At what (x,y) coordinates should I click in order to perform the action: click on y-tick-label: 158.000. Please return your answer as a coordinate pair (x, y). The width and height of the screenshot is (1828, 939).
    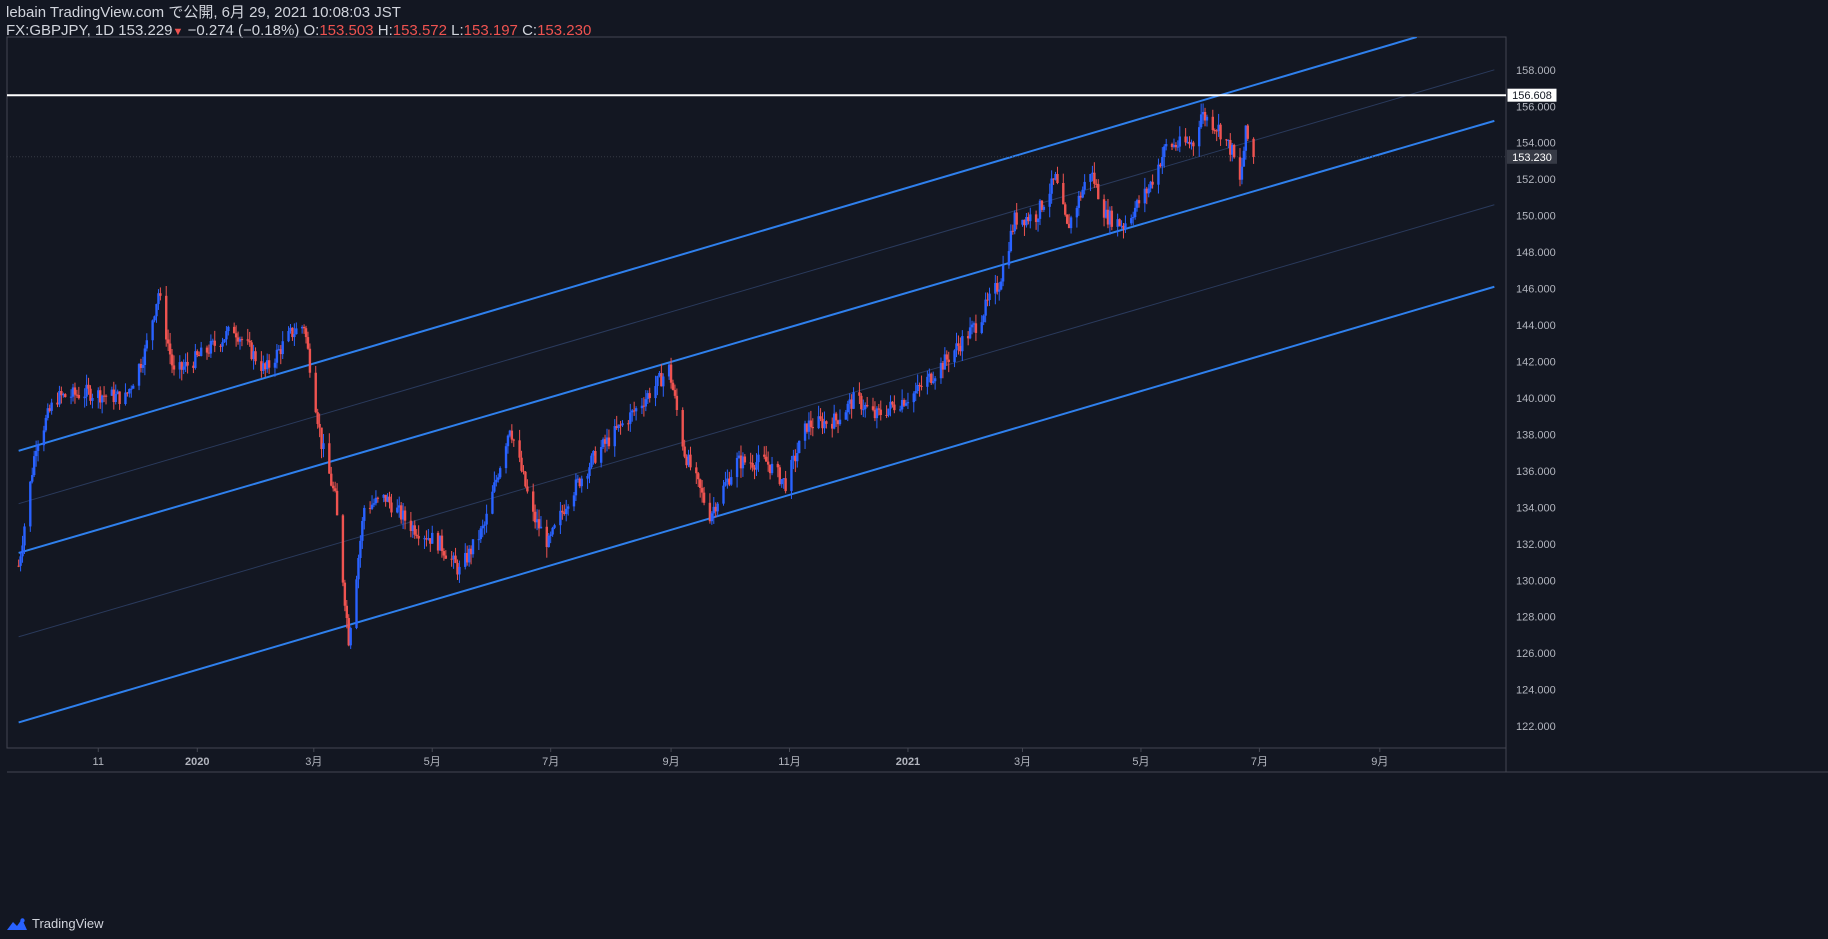
    Looking at the image, I should click on (1536, 71).